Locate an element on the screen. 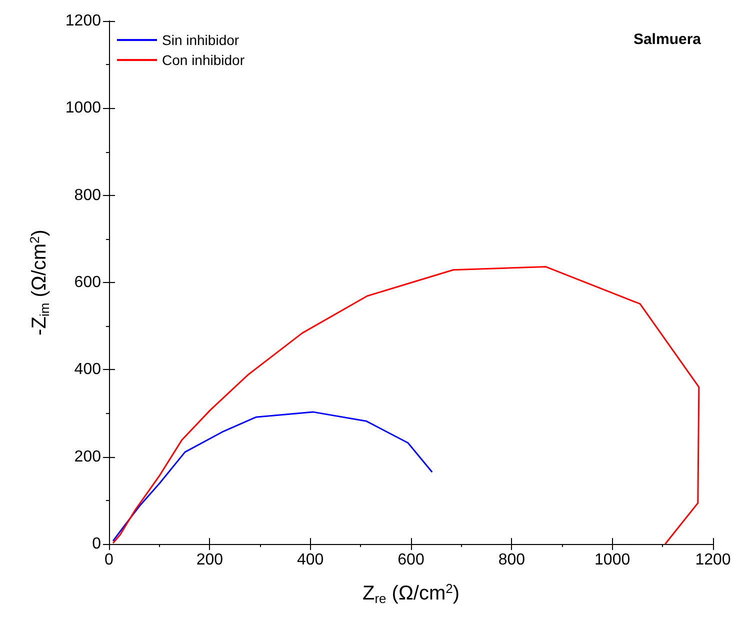  x-tick-label: 400 is located at coordinates (310, 560).